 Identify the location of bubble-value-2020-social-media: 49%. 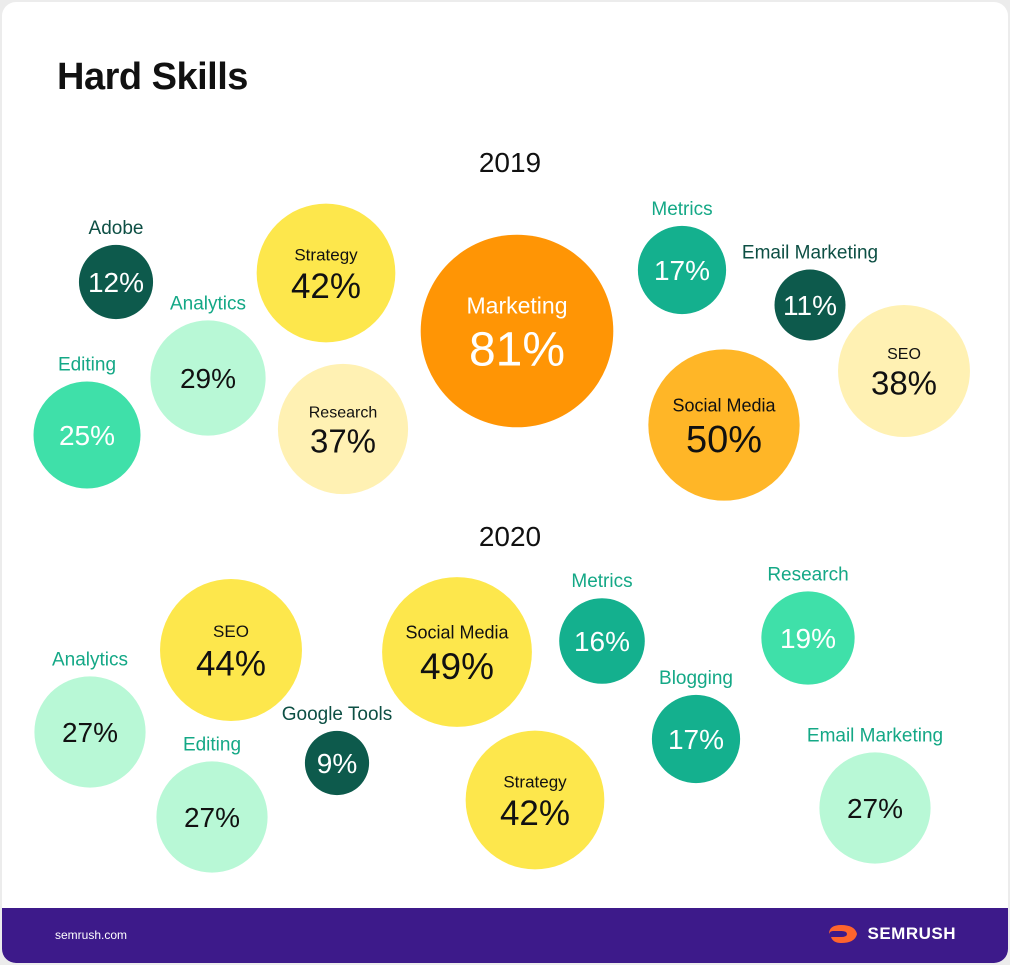
(457, 666).